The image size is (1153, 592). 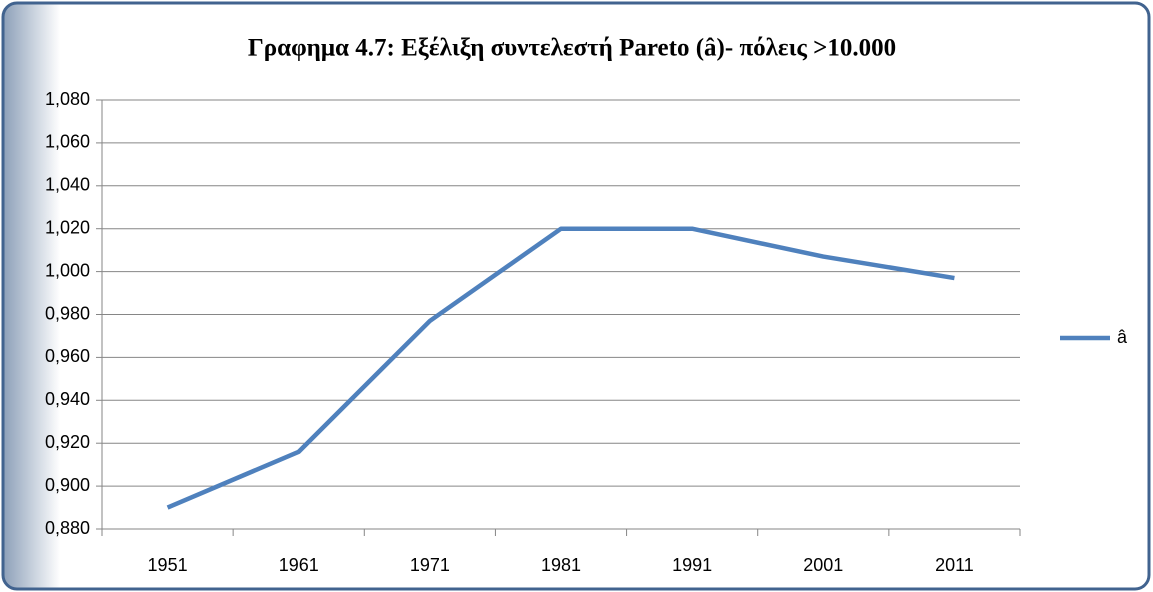 I want to click on y-tick-label: 0,900, so click(x=67, y=485).